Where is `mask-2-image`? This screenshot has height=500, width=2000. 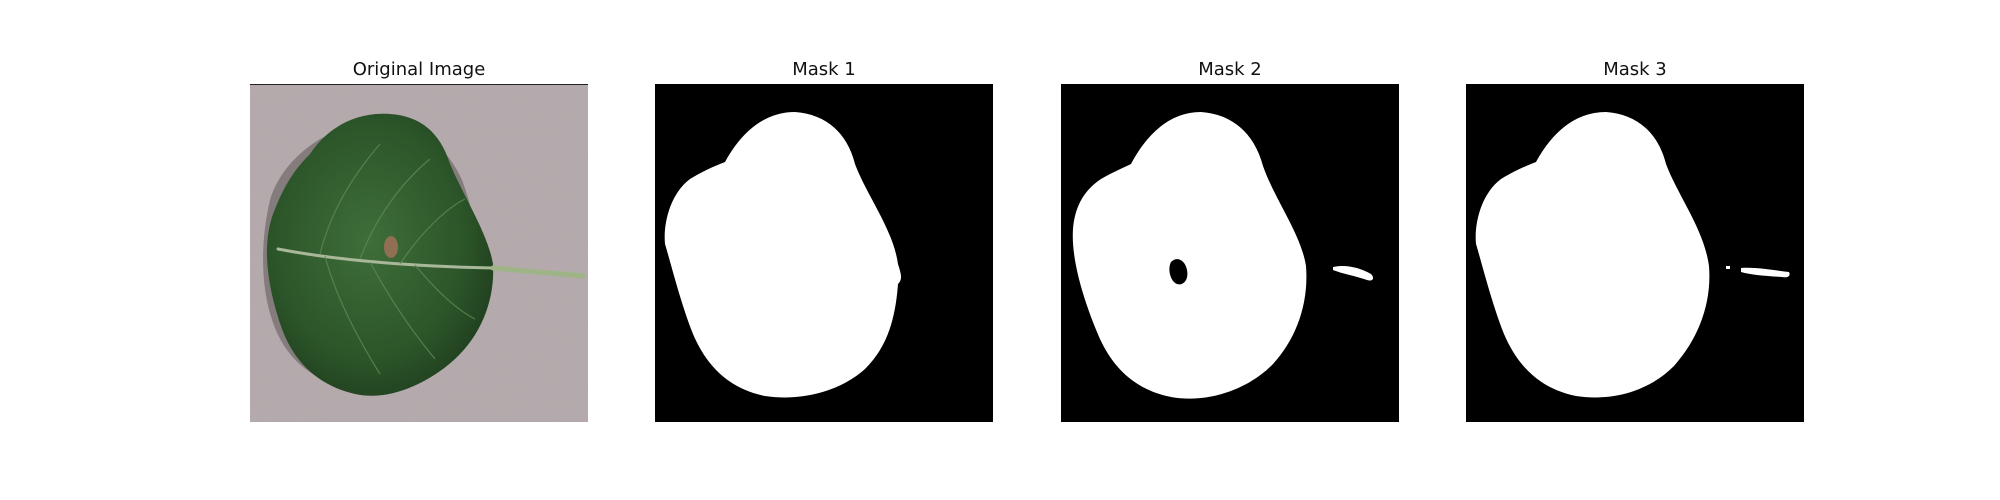
mask-2-image is located at coordinates (1230, 253).